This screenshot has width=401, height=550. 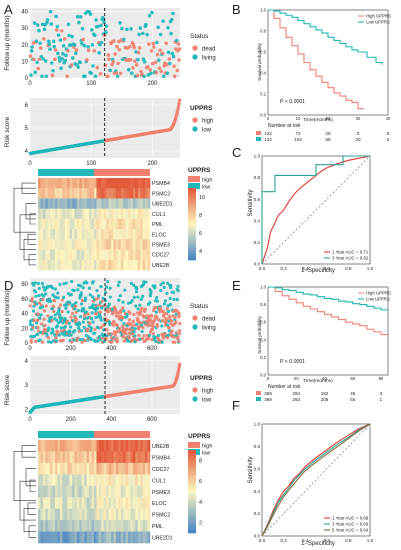 I want to click on a-status-legend-title: Status, so click(x=199, y=36).